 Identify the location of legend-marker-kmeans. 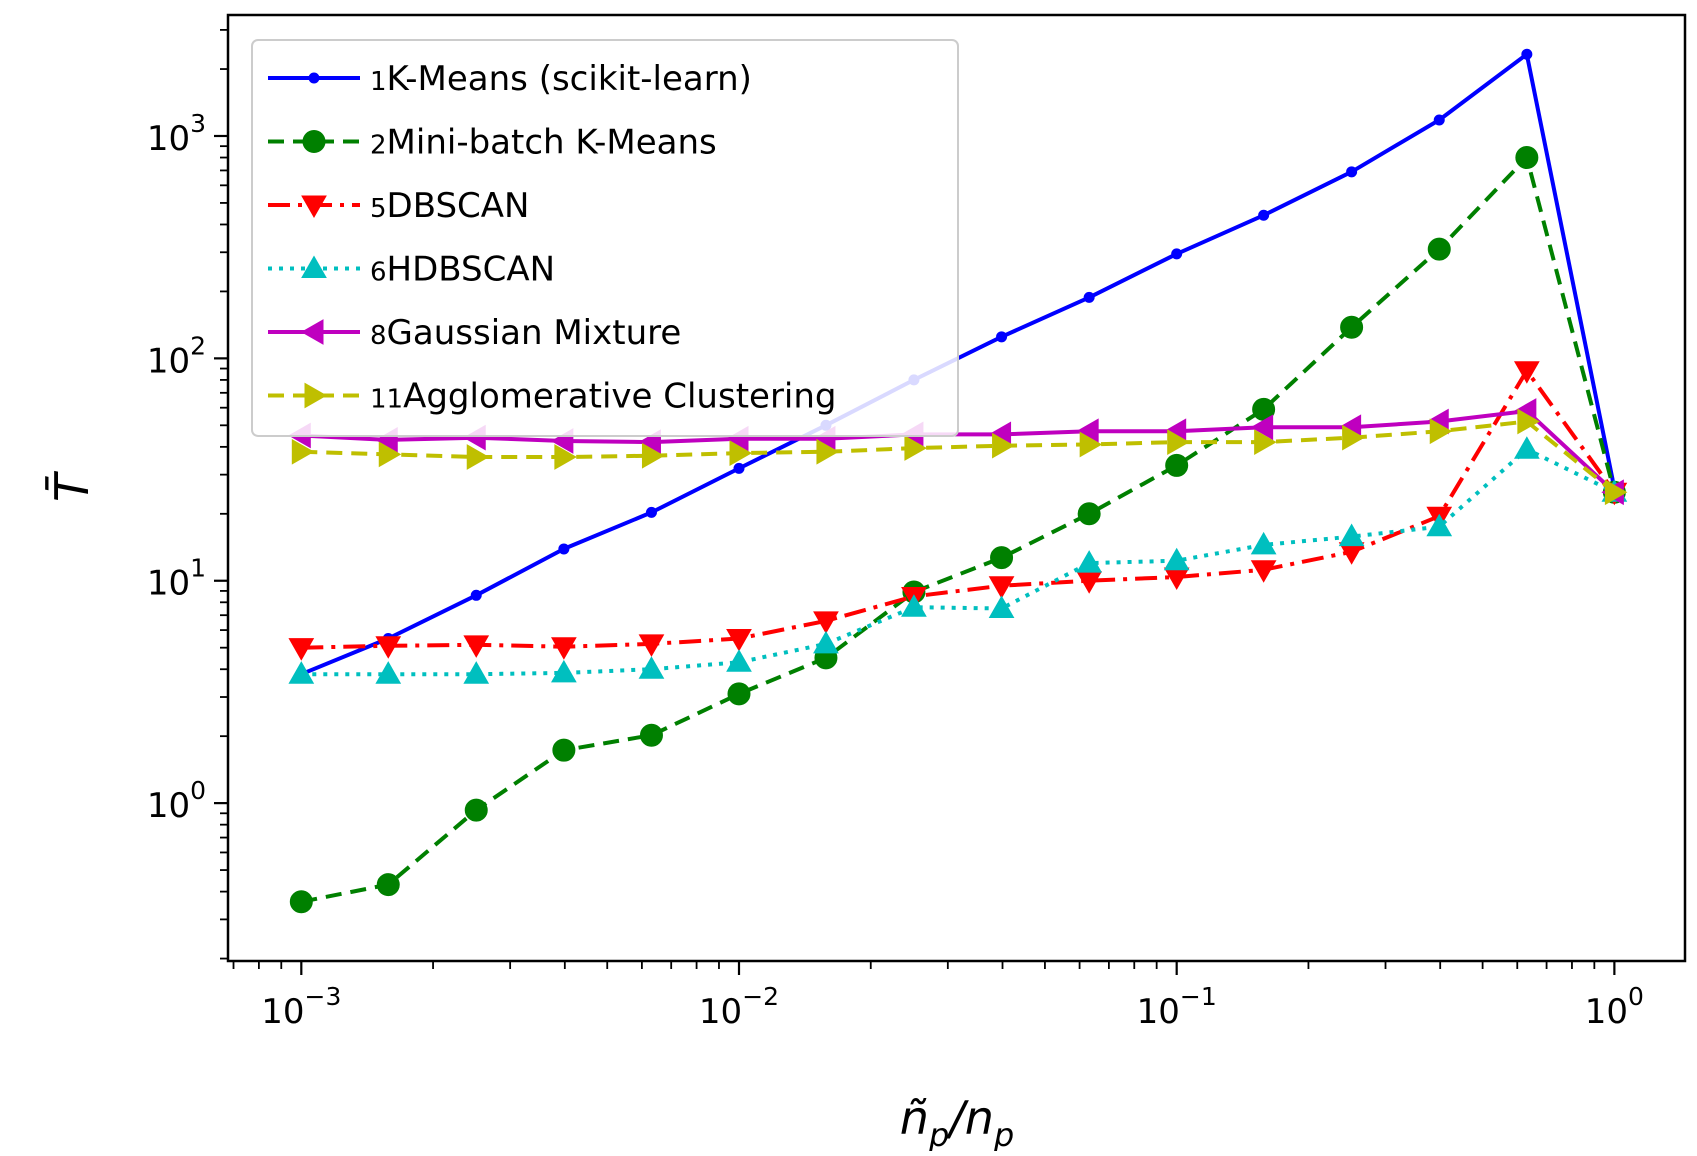
(314, 78).